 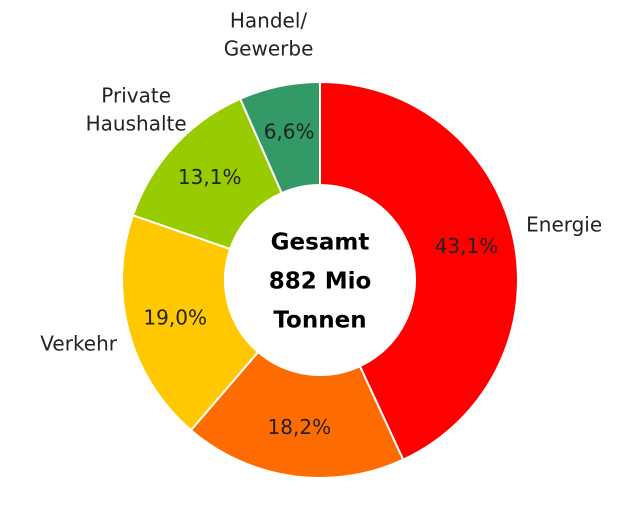 I want to click on category-label: Energie, so click(x=564, y=225).